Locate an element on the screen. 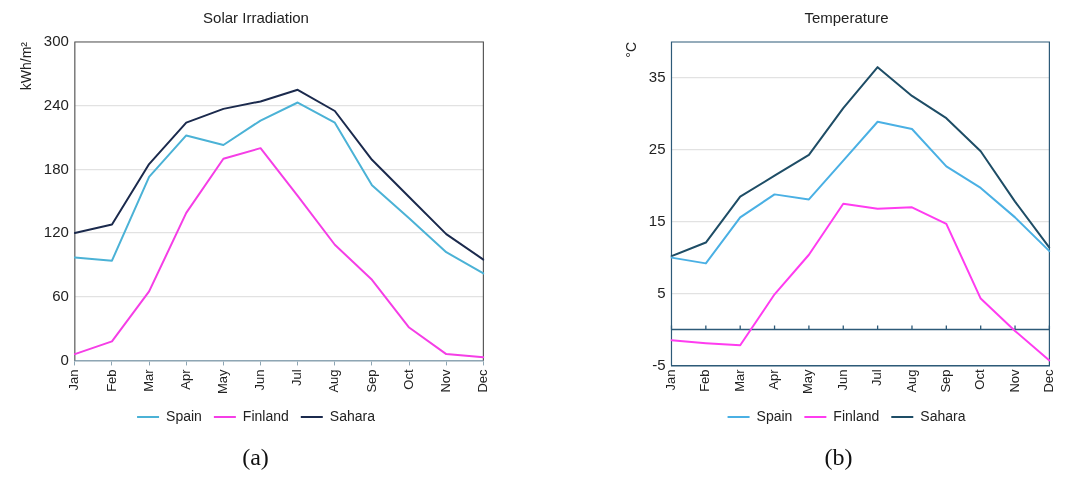 This screenshot has width=1069, height=483. text: (a) is located at coordinates (255, 457).